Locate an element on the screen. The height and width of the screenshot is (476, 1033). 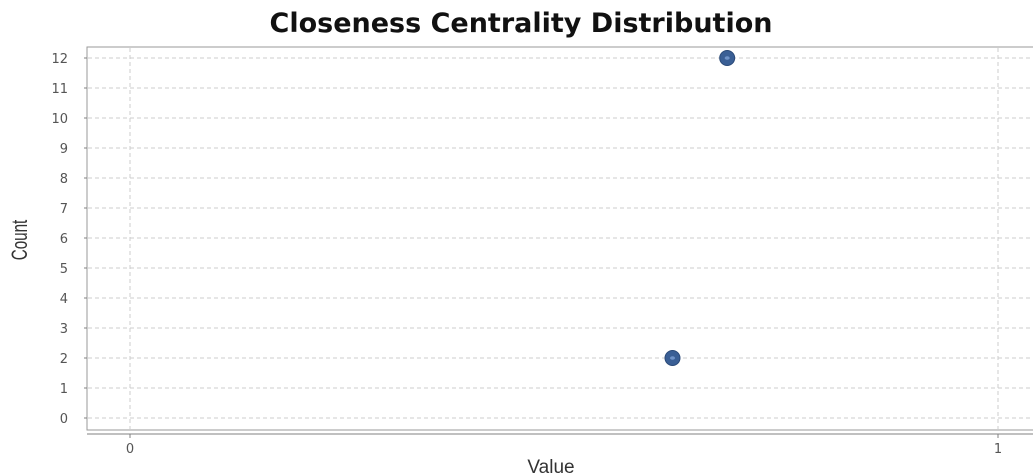
y-tick-label: 1 is located at coordinates (64, 389).